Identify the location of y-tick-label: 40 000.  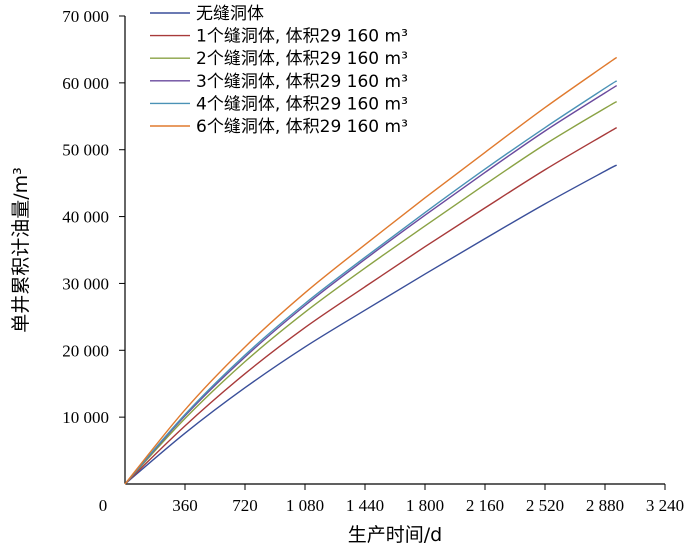
(85, 217).